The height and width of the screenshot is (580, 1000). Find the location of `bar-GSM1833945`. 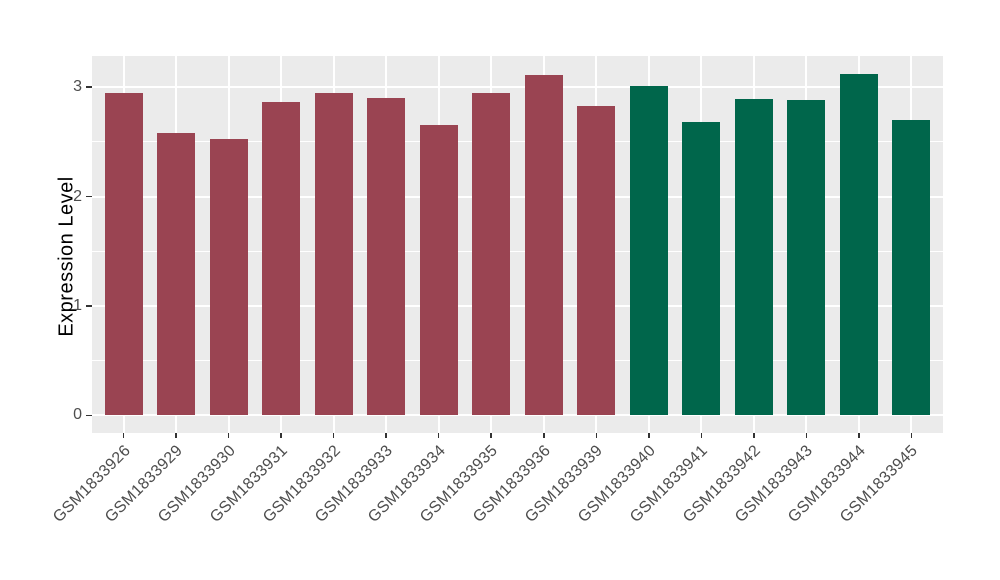

bar-GSM1833945 is located at coordinates (911, 267).